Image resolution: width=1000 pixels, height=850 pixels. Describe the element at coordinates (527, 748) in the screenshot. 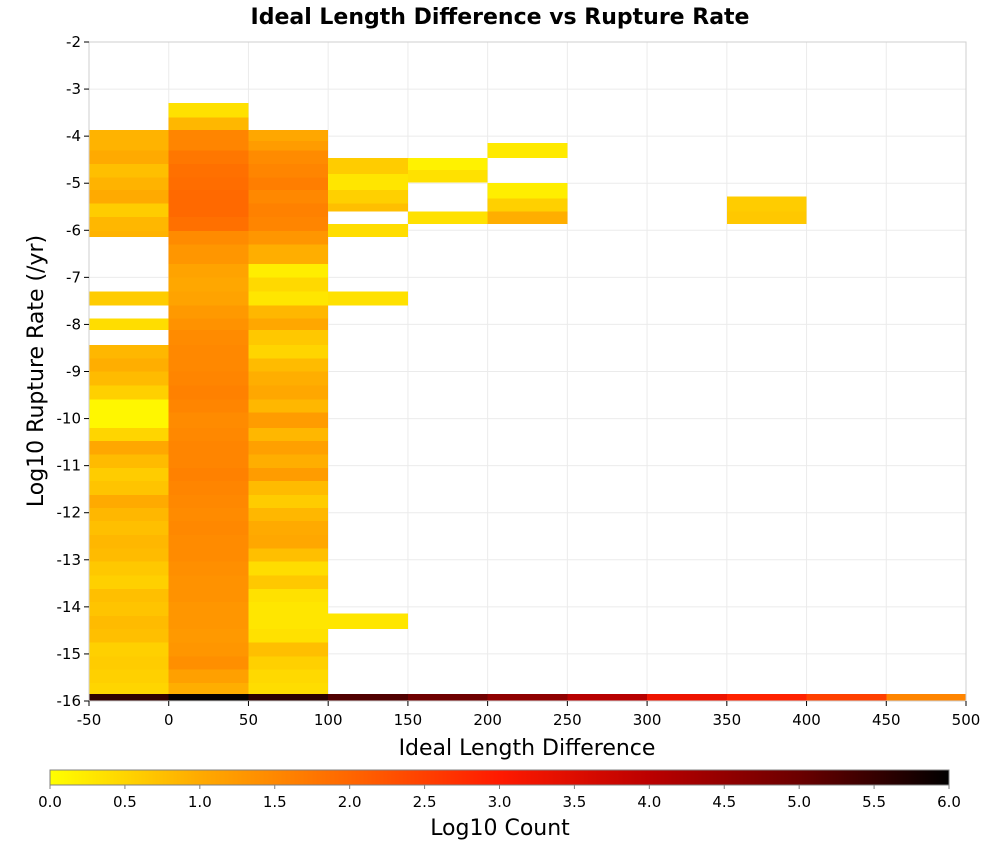

I see `x-axis-label: Ideal Length Difference` at that location.